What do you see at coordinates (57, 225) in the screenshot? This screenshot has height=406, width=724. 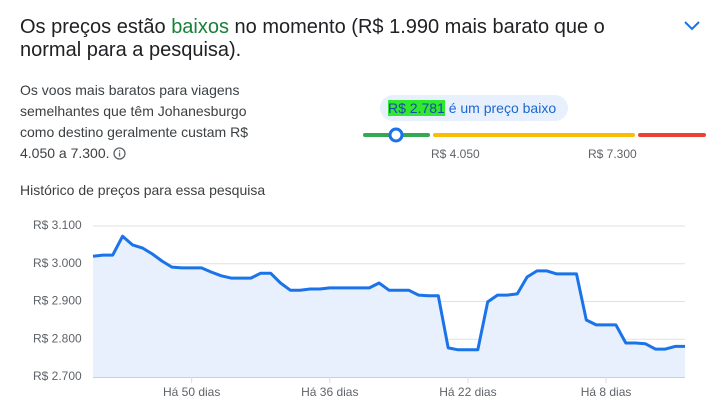 I see `y-tick-label: R$ 3.100` at bounding box center [57, 225].